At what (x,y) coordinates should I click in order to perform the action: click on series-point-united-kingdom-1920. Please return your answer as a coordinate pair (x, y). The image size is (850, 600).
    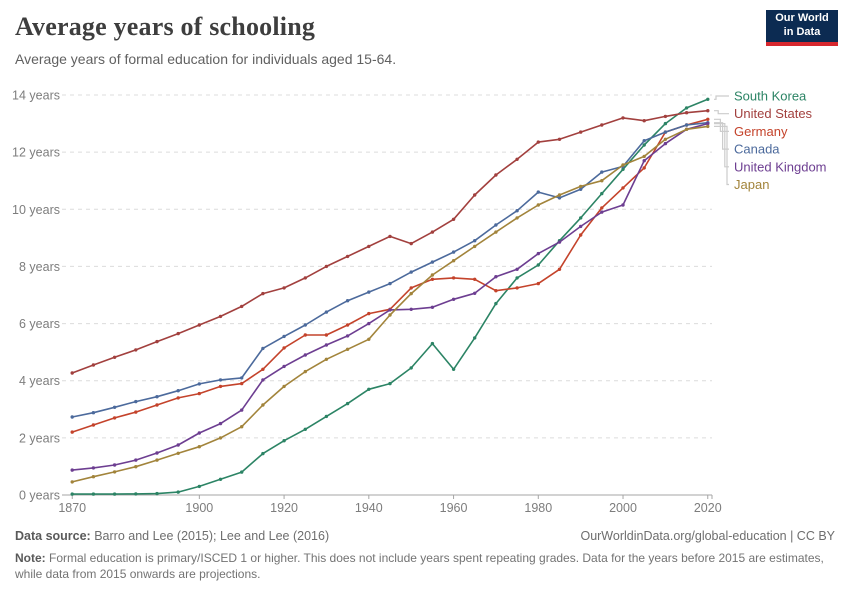
    Looking at the image, I should click on (284, 366).